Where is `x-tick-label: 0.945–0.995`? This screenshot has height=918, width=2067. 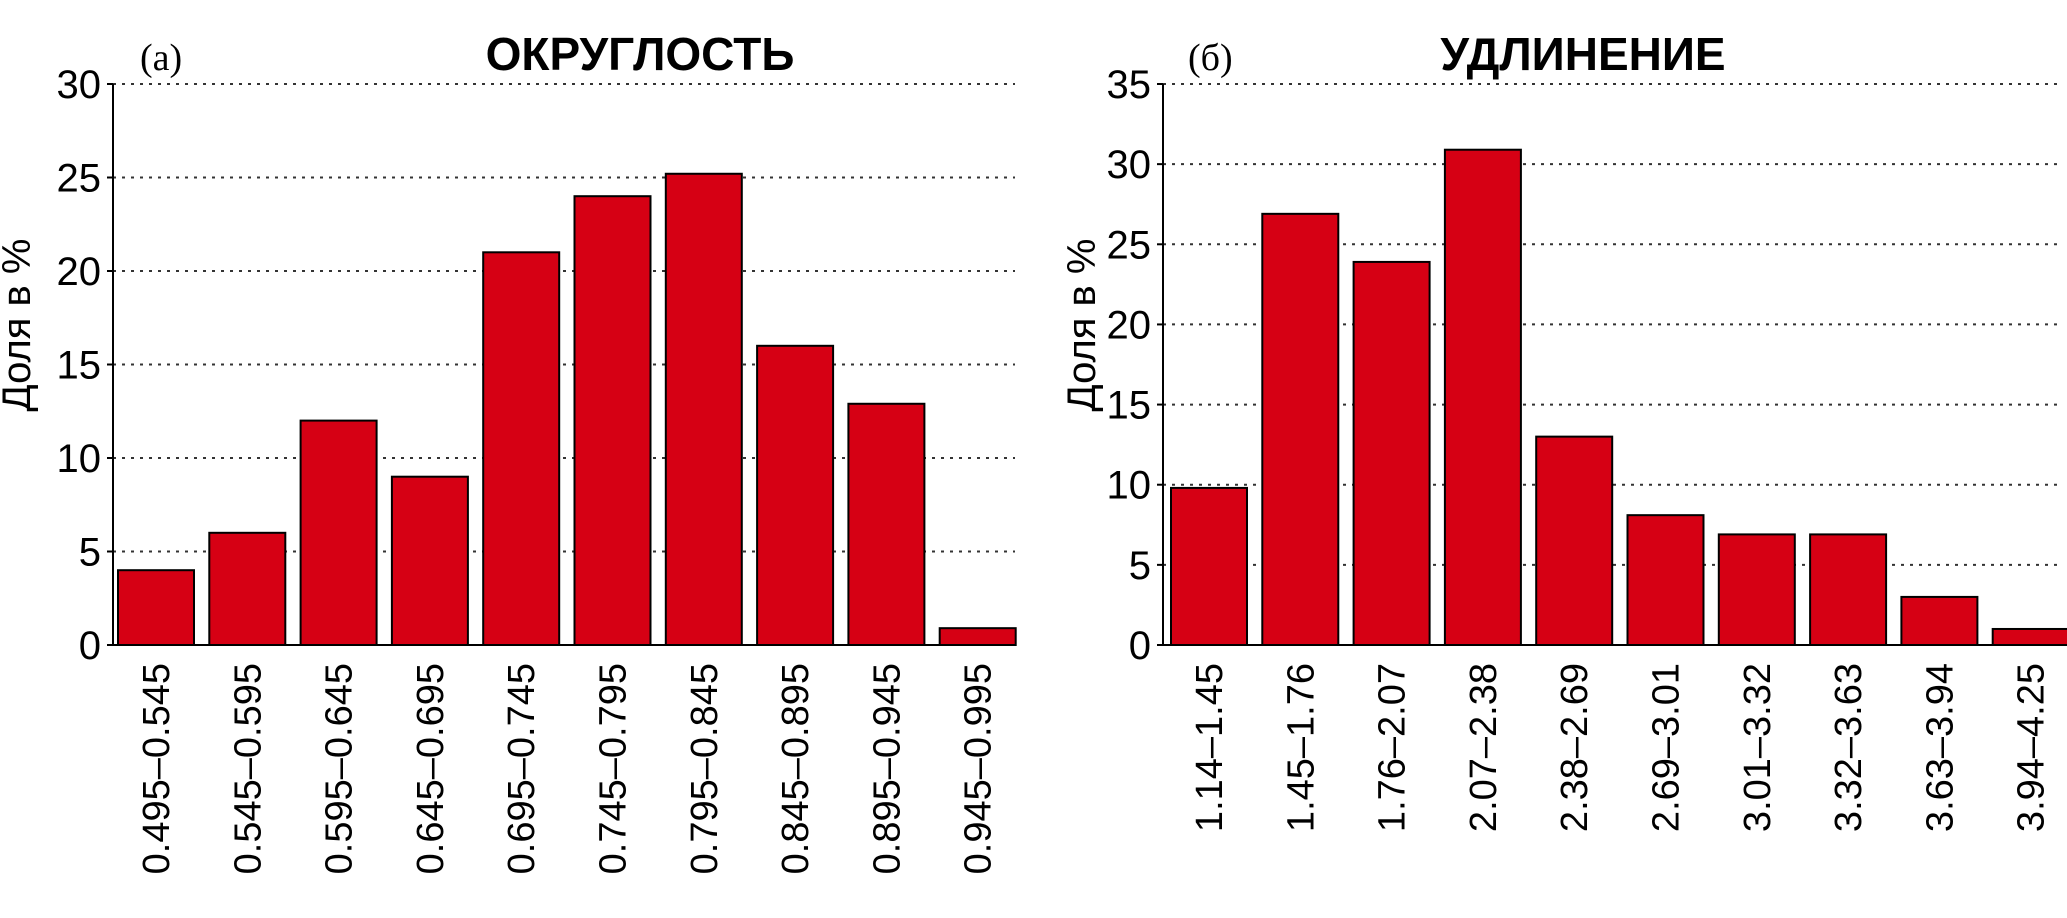
x-tick-label: 0.945–0.995 is located at coordinates (979, 768).